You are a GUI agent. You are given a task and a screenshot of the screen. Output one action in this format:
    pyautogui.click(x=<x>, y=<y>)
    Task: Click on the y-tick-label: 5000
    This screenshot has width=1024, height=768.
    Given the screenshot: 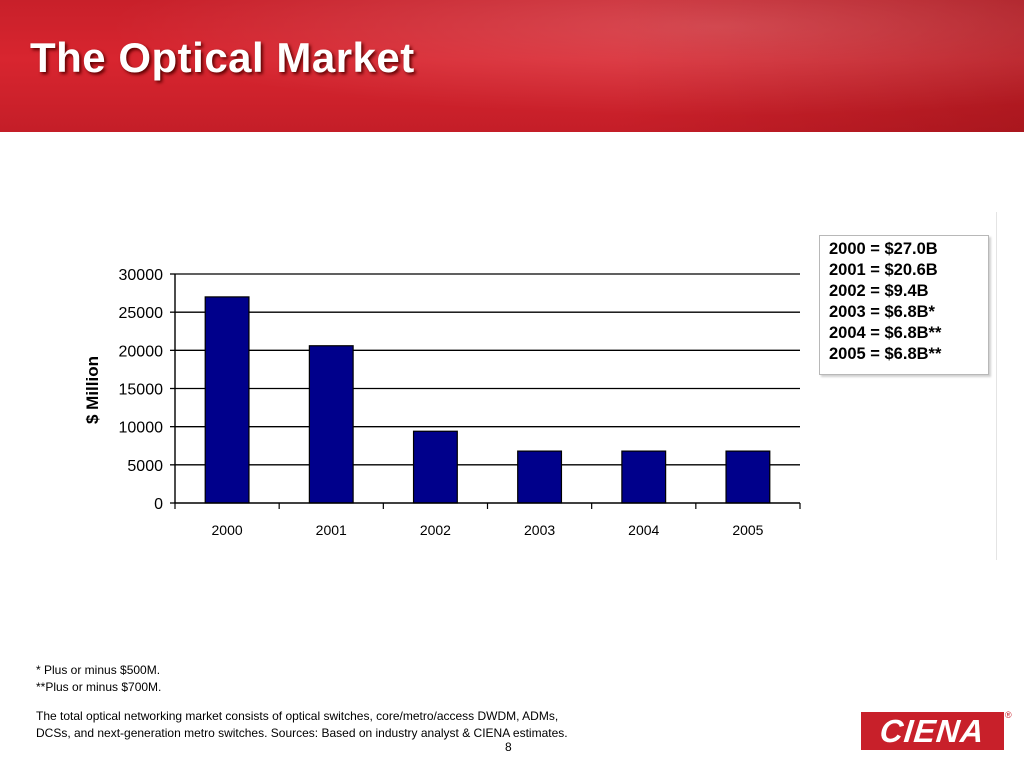 What is the action you would take?
    pyautogui.click(x=145, y=466)
    